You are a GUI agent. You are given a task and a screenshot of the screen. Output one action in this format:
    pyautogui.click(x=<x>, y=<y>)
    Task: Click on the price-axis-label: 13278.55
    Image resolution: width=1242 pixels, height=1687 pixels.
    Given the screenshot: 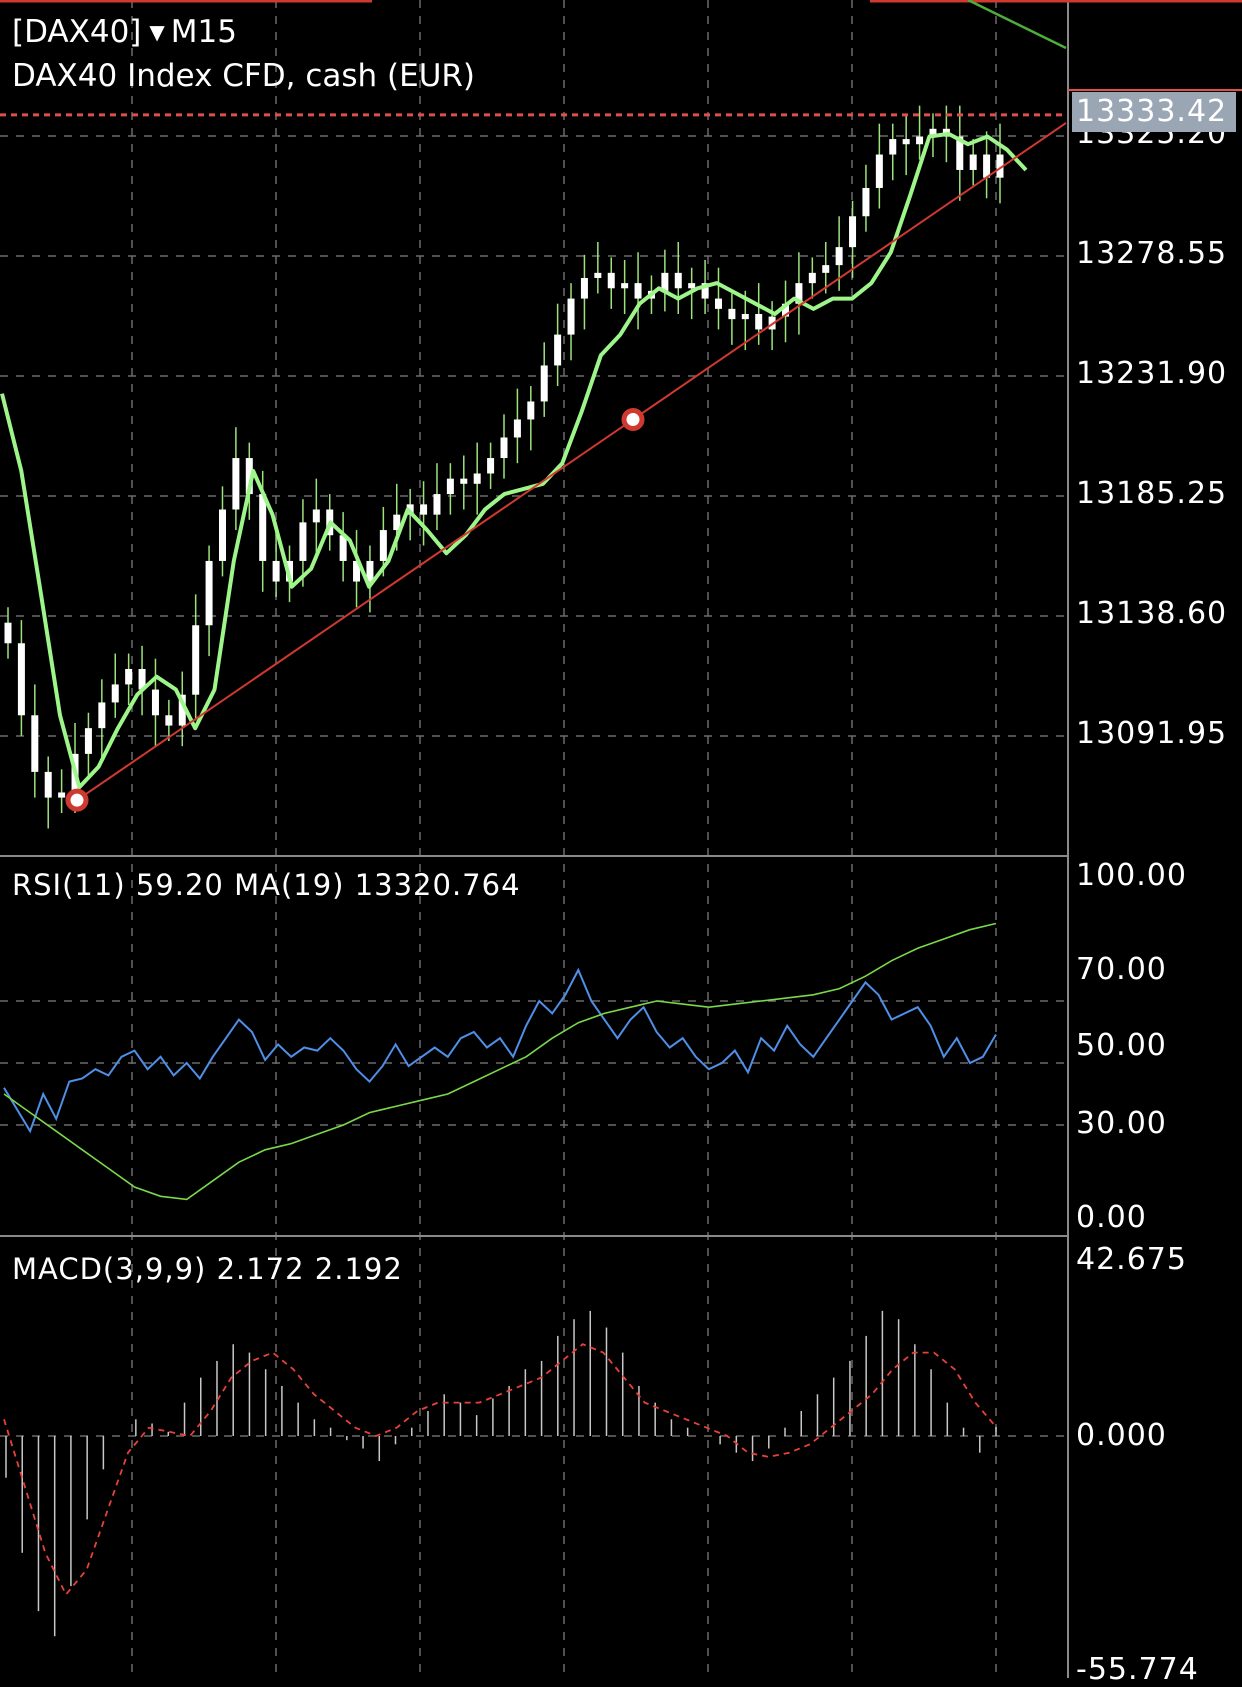 What is the action you would take?
    pyautogui.click(x=1152, y=253)
    